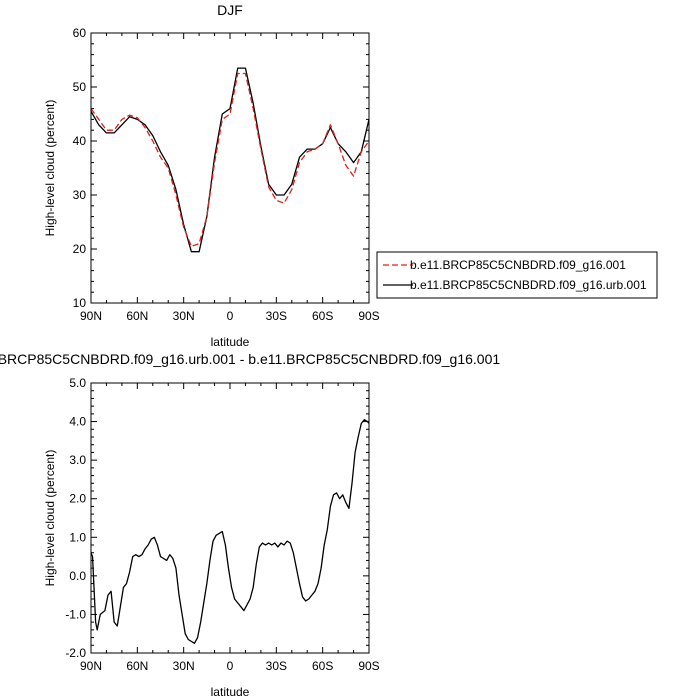 The height and width of the screenshot is (700, 700). What do you see at coordinates (77, 576) in the screenshot?
I see `y-tick-label: 0.0` at bounding box center [77, 576].